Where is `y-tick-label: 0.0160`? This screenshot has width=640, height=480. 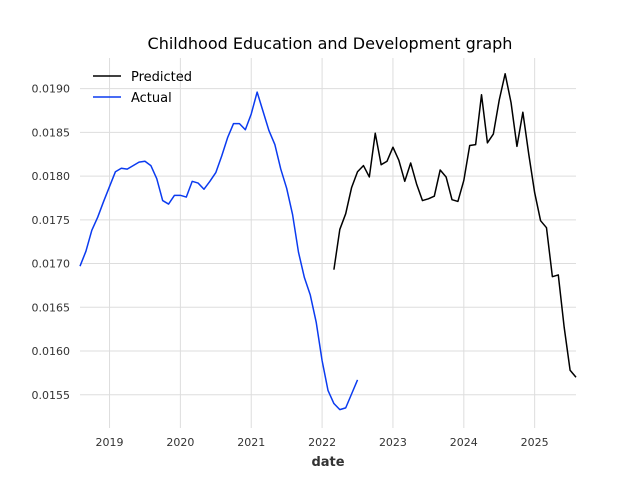 y-tick-label: 0.0160 is located at coordinates (51, 351).